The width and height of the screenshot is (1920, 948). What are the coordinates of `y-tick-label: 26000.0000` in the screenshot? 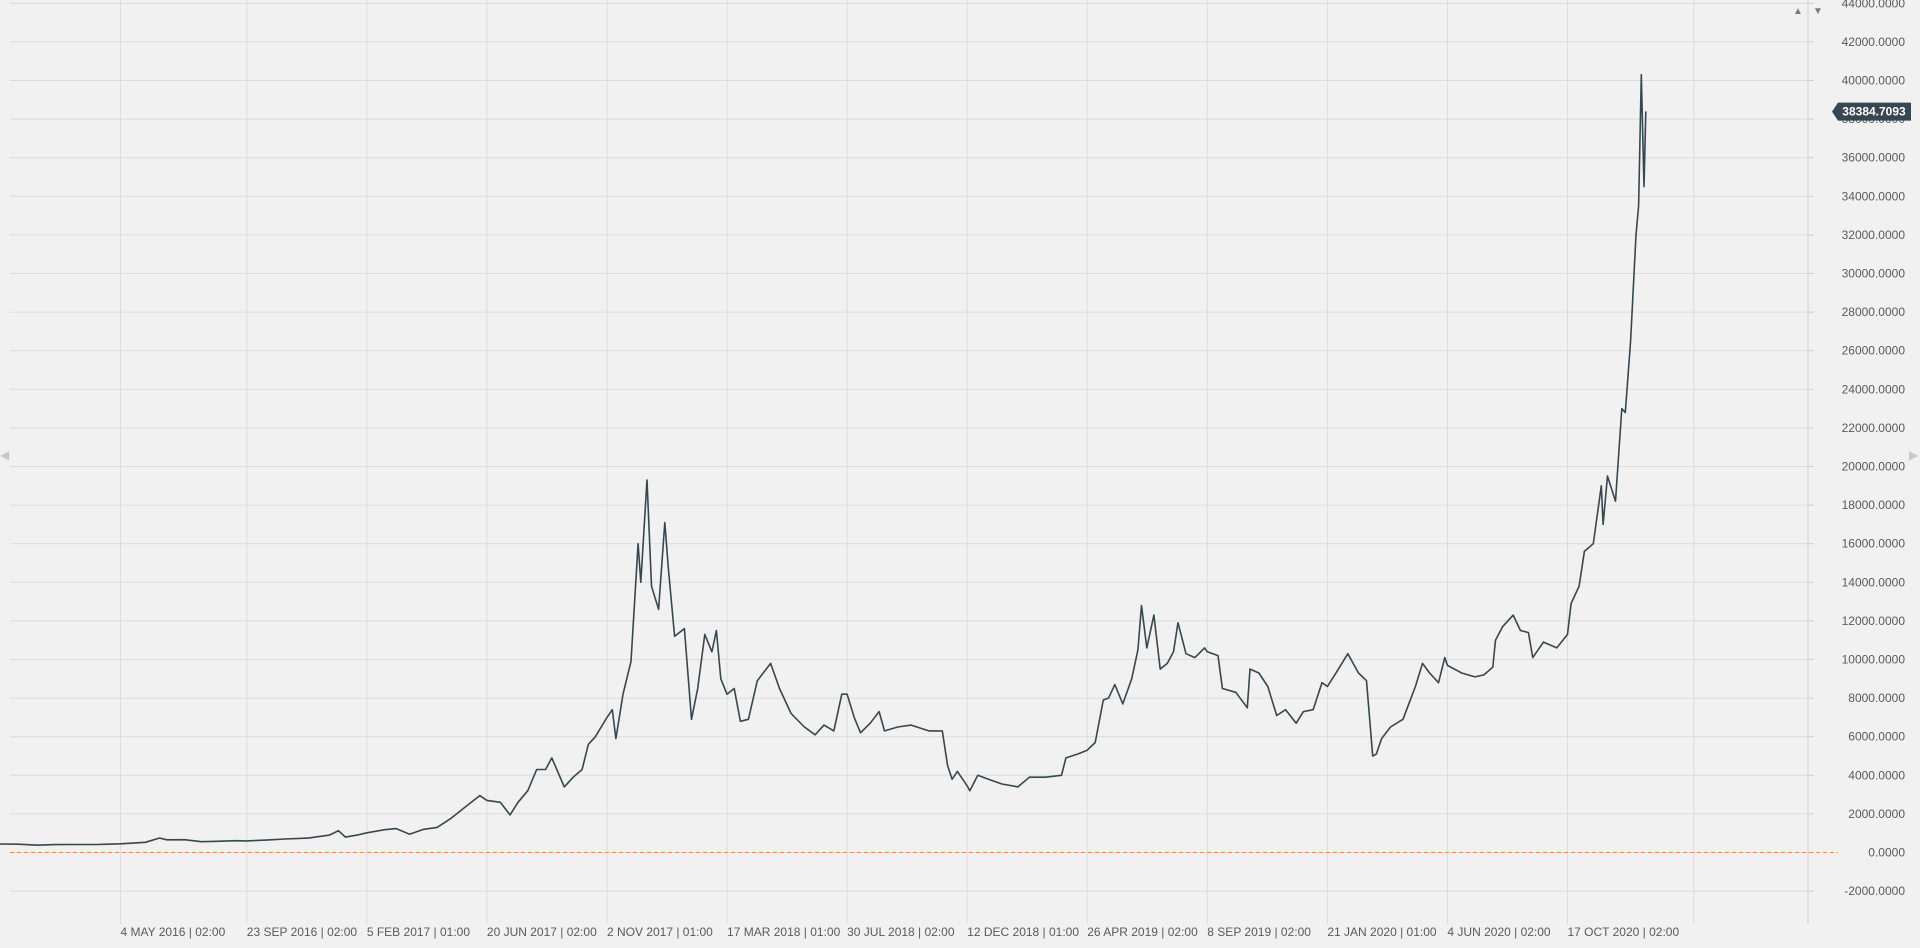 It's located at (1874, 351).